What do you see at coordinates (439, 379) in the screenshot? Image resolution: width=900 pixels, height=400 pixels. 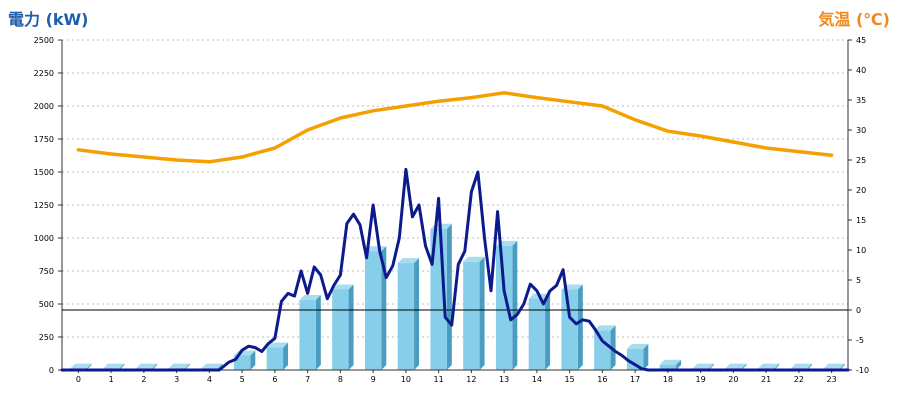 I see `x-tick-label: 11` at bounding box center [439, 379].